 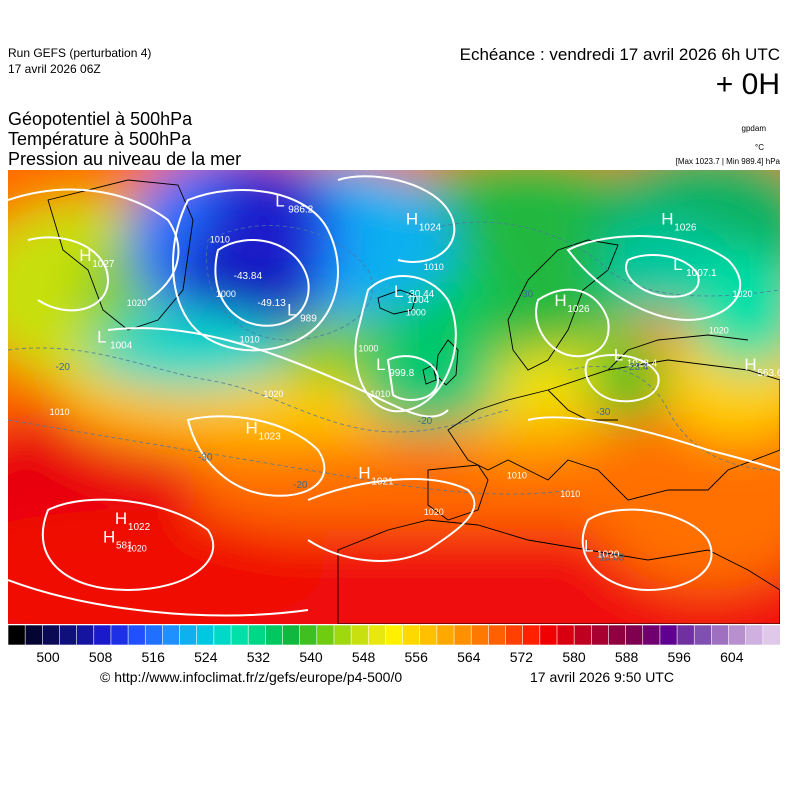 What do you see at coordinates (54, 69) in the screenshot?
I see `run-date: 17 avril 2026 06Z` at bounding box center [54, 69].